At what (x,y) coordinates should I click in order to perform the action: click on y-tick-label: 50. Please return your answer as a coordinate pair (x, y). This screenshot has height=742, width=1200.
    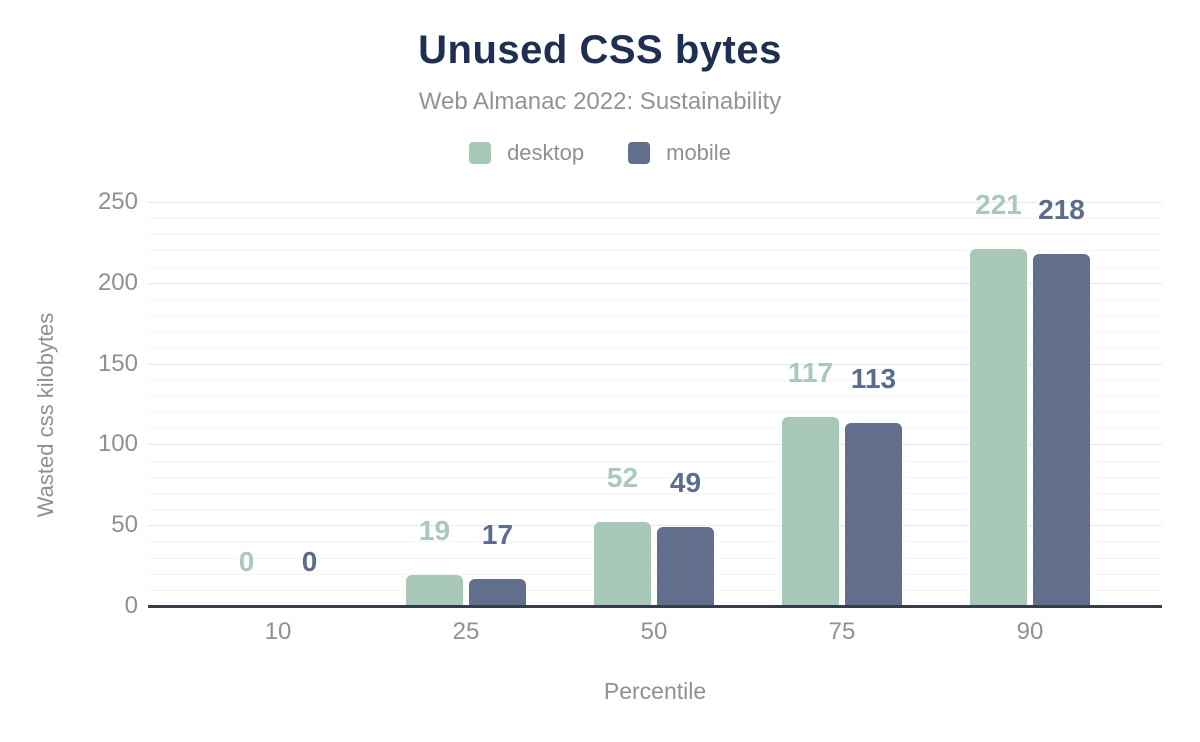
    Looking at the image, I should click on (124, 524).